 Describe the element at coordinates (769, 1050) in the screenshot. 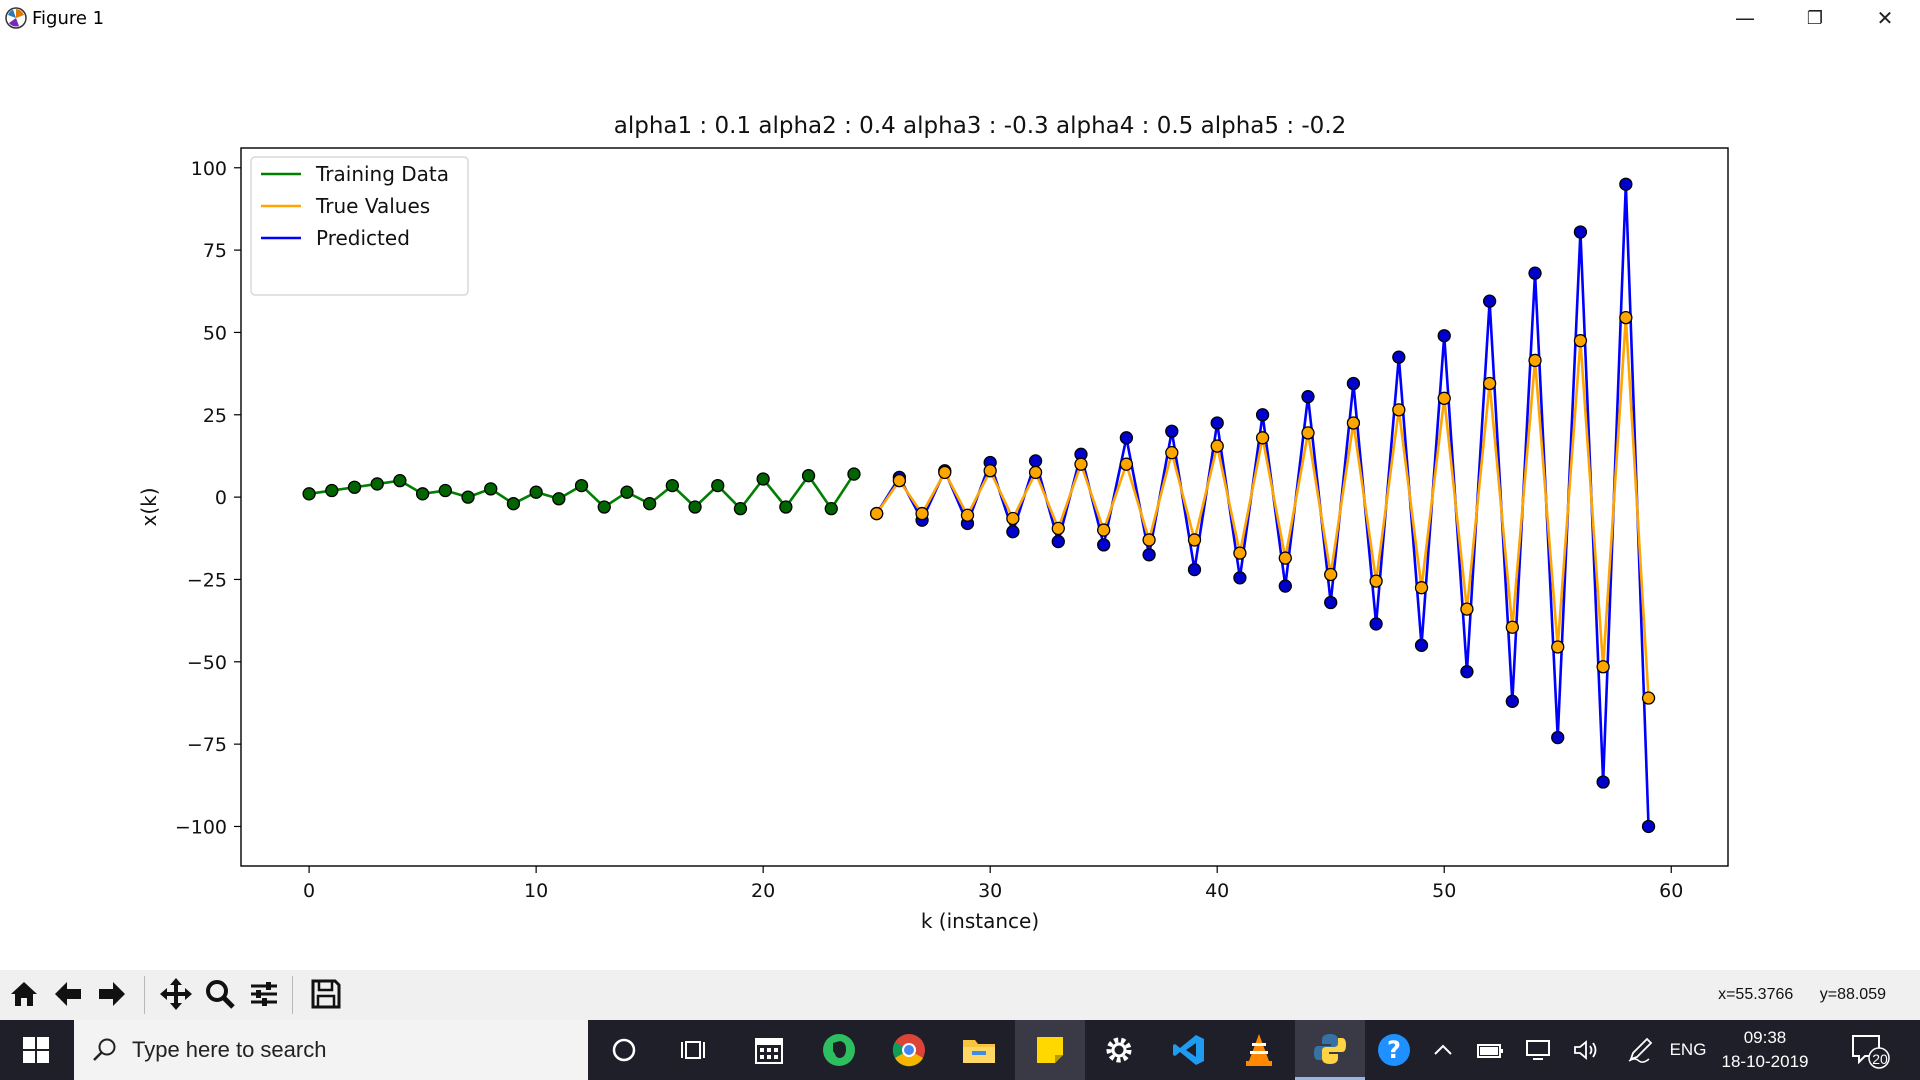

I see `calendar-app-icon` at that location.